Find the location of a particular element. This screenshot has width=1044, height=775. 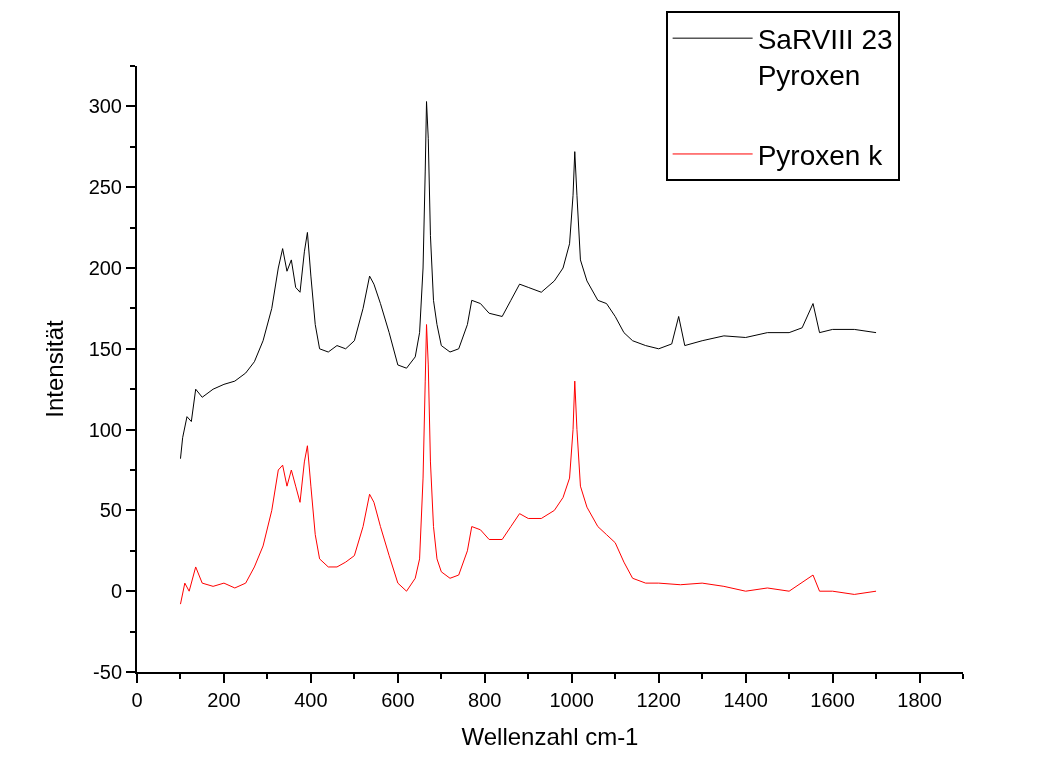

y-tick-label: -50 is located at coordinates (107, 672).